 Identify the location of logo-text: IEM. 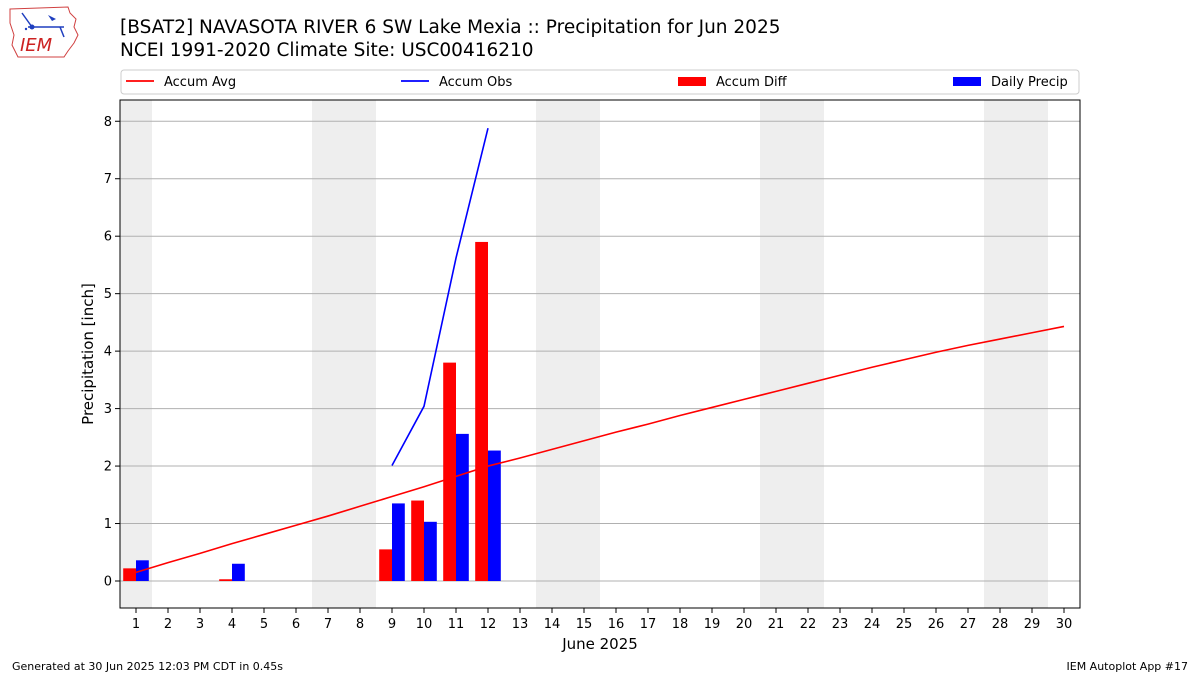
(36, 45).